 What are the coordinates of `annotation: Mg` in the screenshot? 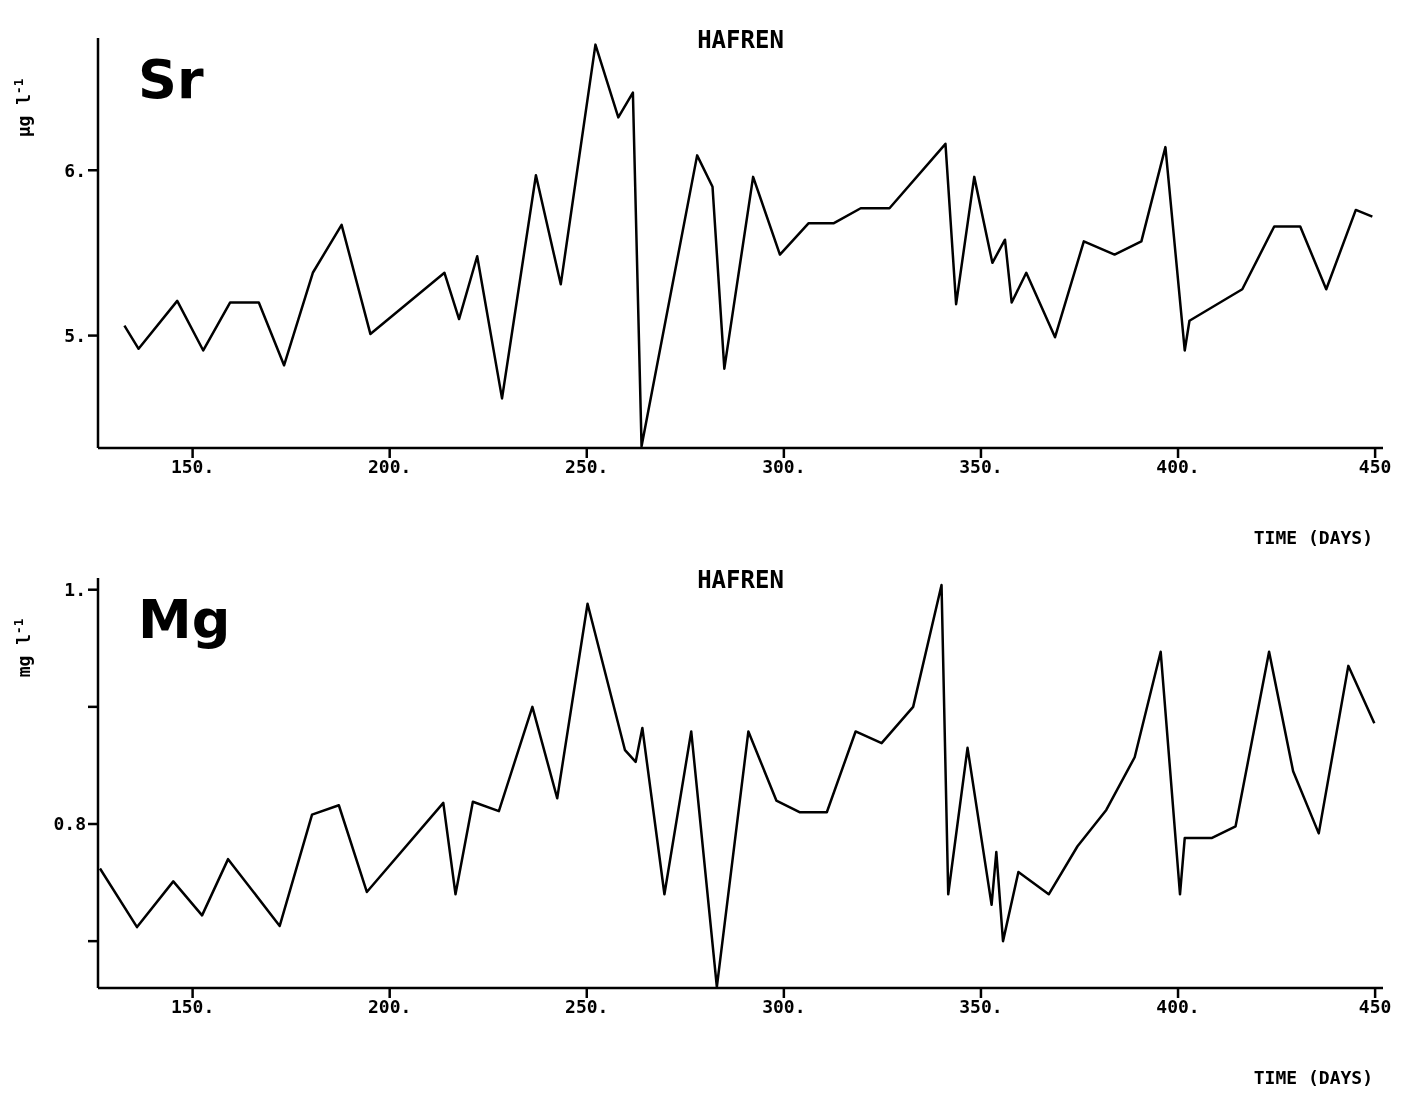 It's located at (184, 619).